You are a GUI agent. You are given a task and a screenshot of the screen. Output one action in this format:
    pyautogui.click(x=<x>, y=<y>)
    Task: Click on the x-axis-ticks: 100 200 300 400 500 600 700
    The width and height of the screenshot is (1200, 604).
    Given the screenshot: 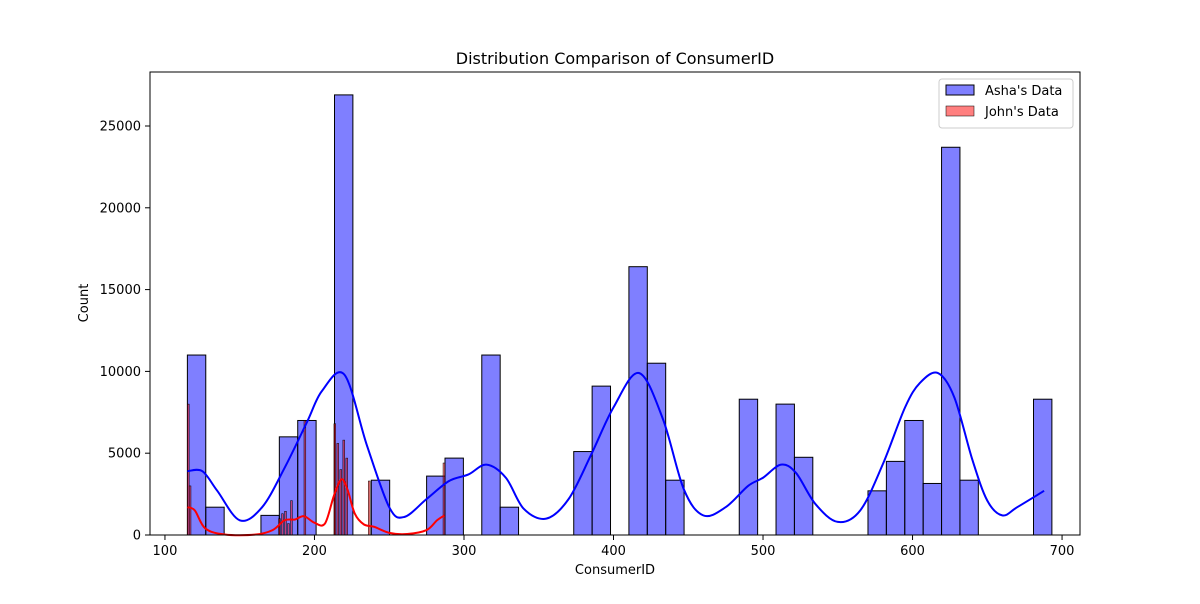 What is the action you would take?
    pyautogui.click(x=614, y=547)
    